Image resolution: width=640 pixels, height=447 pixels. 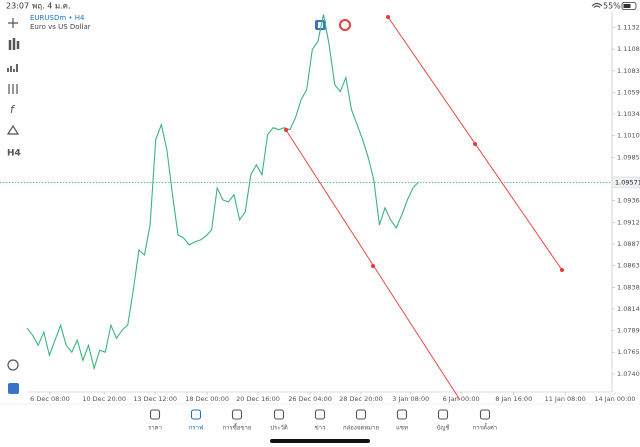 What do you see at coordinates (13, 109) in the screenshot?
I see `function-tool: f` at bounding box center [13, 109].